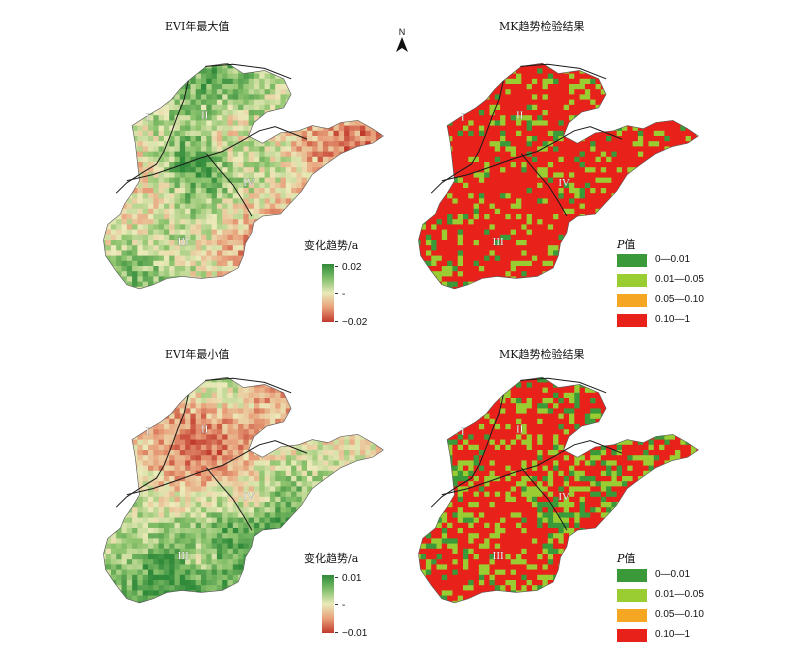 Image resolution: width=800 pixels, height=658 pixels. I want to click on p-legend-title-top: P值, so click(626, 244).